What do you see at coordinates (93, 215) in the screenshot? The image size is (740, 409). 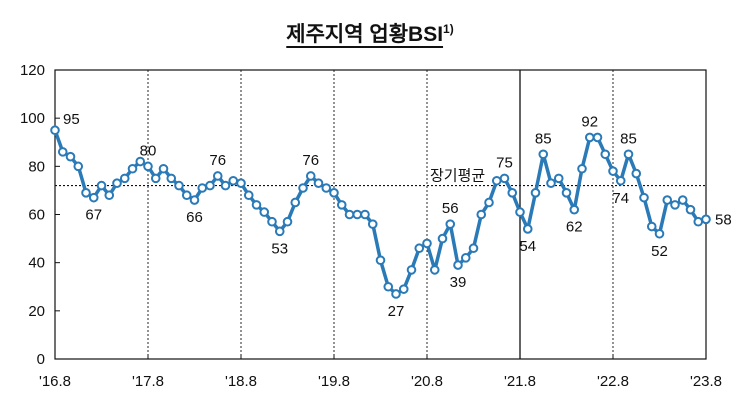 I see `data-label: 67` at bounding box center [93, 215].